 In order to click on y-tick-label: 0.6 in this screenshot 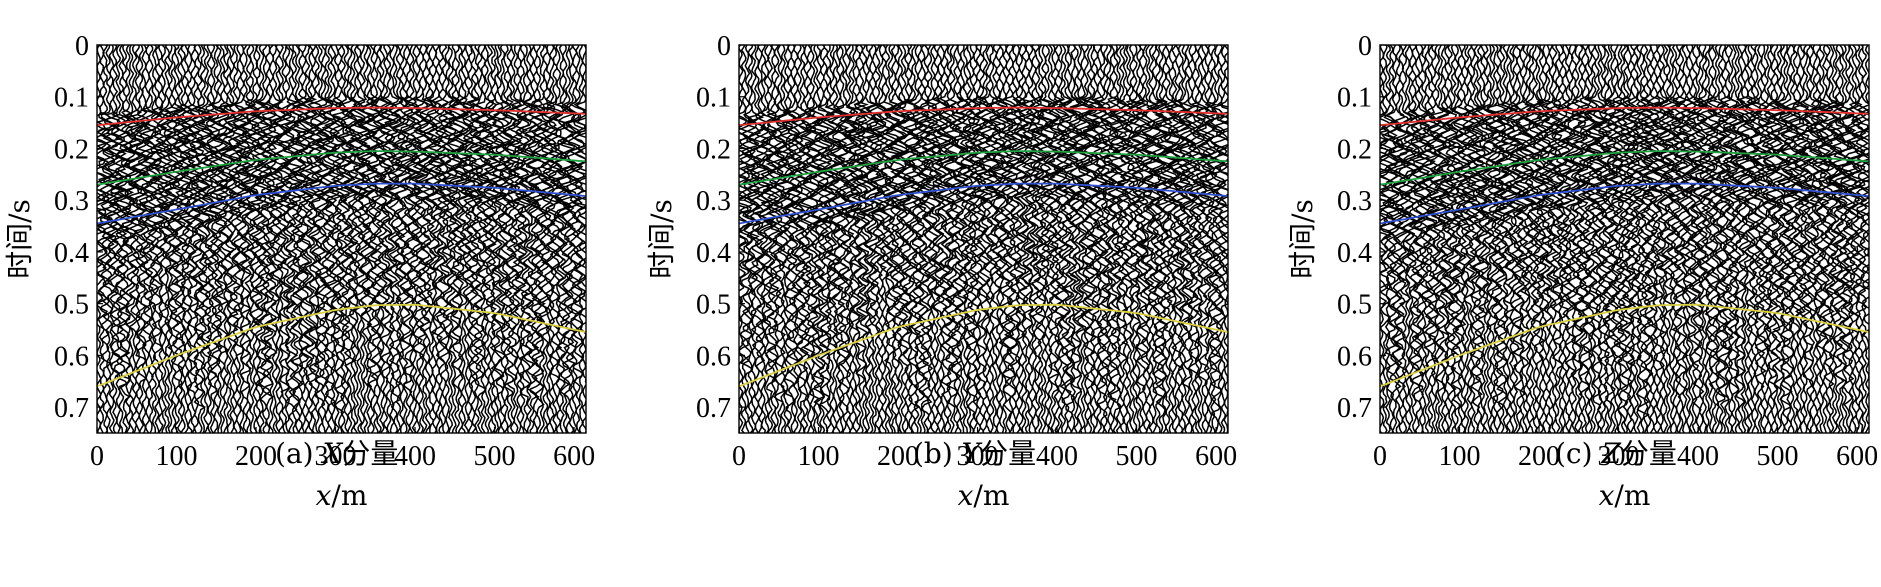, I will do `click(71, 356)`.